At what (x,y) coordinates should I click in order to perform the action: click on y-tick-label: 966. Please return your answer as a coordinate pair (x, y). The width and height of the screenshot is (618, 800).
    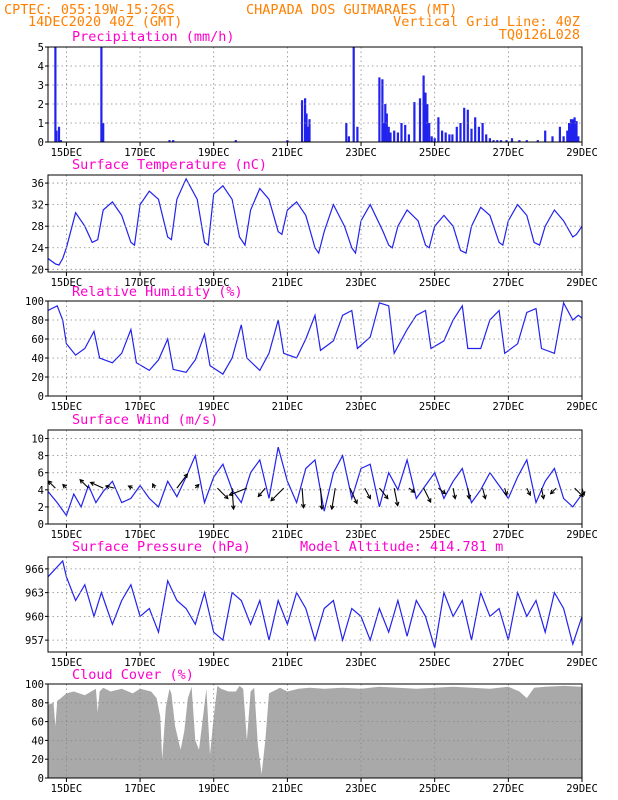
    Looking at the image, I should click on (34, 570).